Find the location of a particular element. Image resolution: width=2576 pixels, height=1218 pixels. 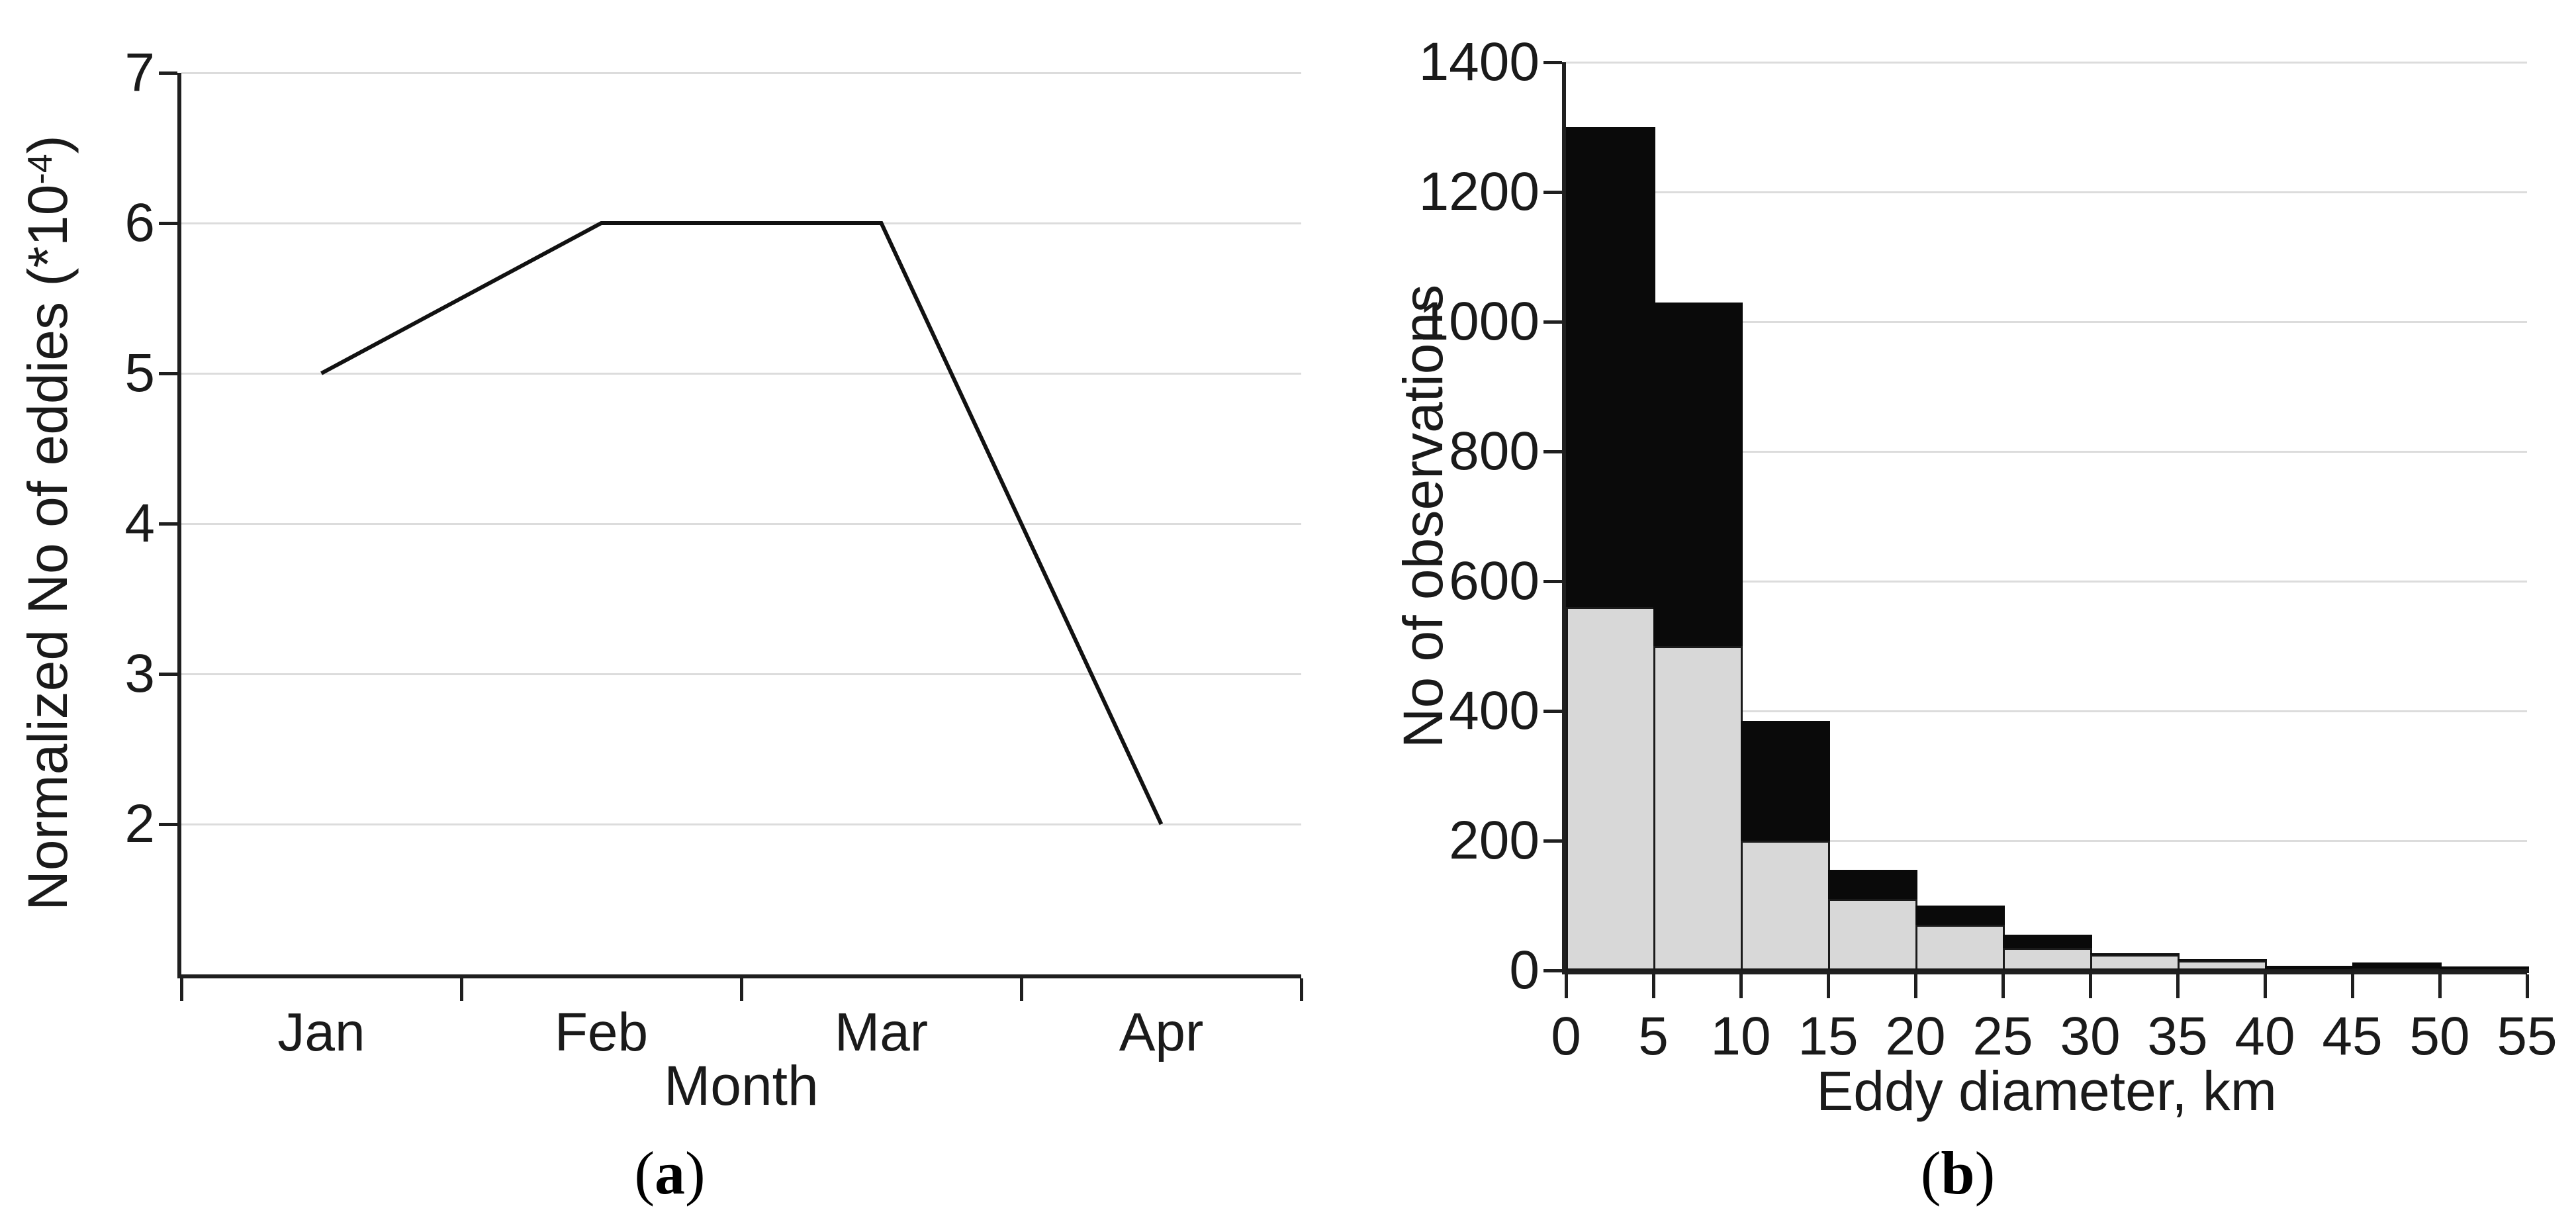

panel-b-caption-open-paren: ( is located at coordinates (1930, 1173).